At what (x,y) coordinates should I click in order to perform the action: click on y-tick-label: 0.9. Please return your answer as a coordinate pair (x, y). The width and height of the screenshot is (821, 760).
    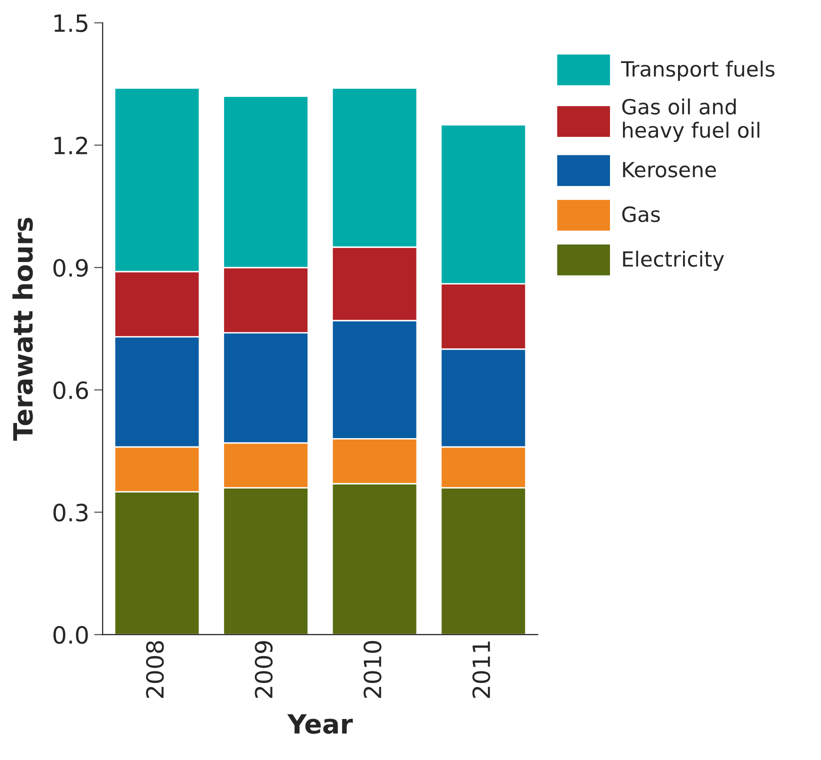
    Looking at the image, I should click on (70, 267).